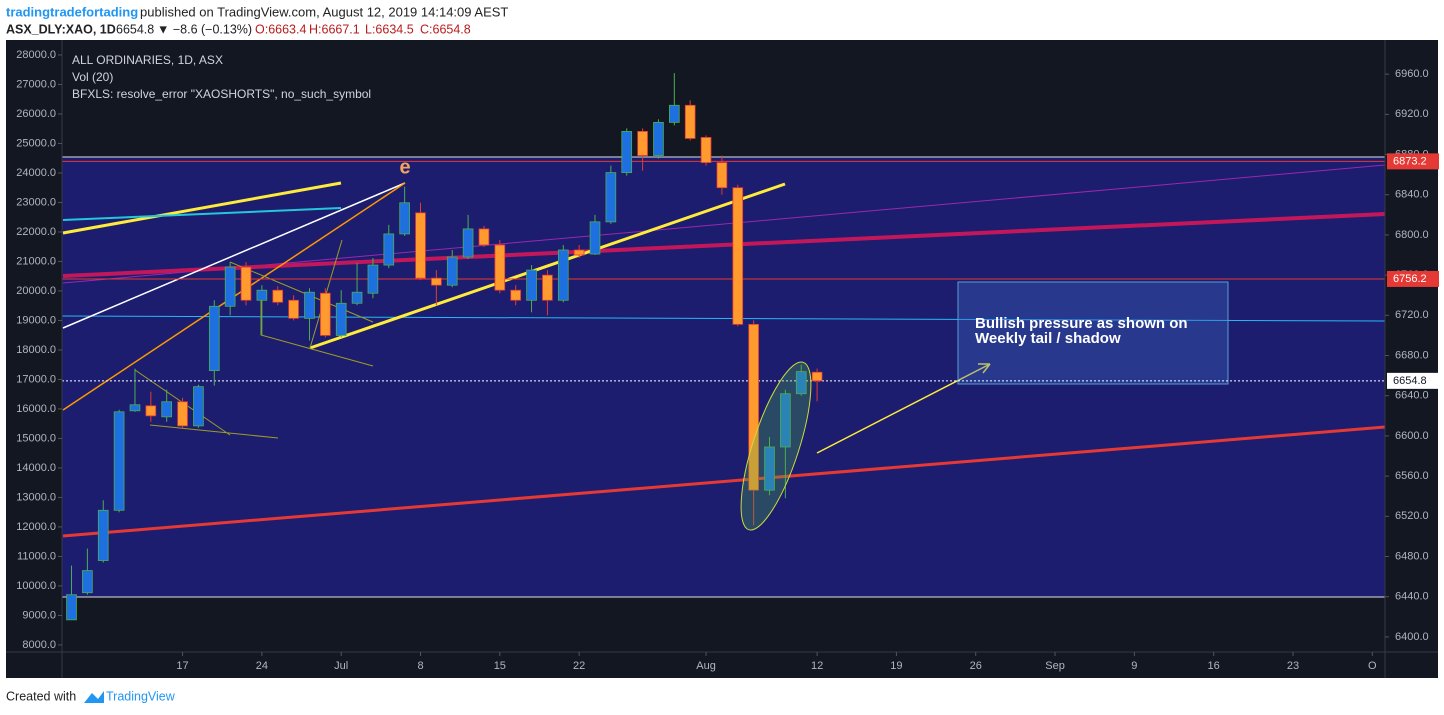 This screenshot has height=715, width=1444. What do you see at coordinates (1412, 74) in the screenshot?
I see `y-tick-label: 6960.0` at bounding box center [1412, 74].